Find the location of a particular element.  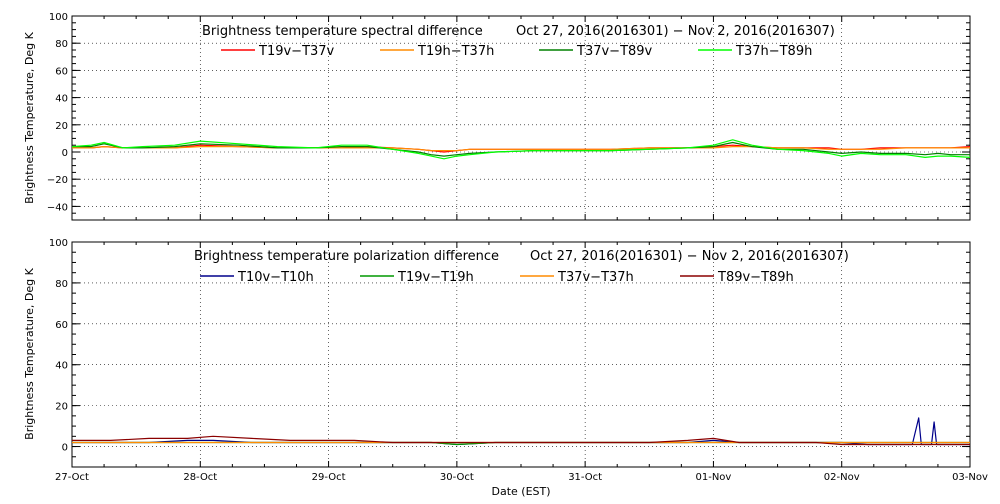

legend-item: T19h−T37h is located at coordinates (437, 51).